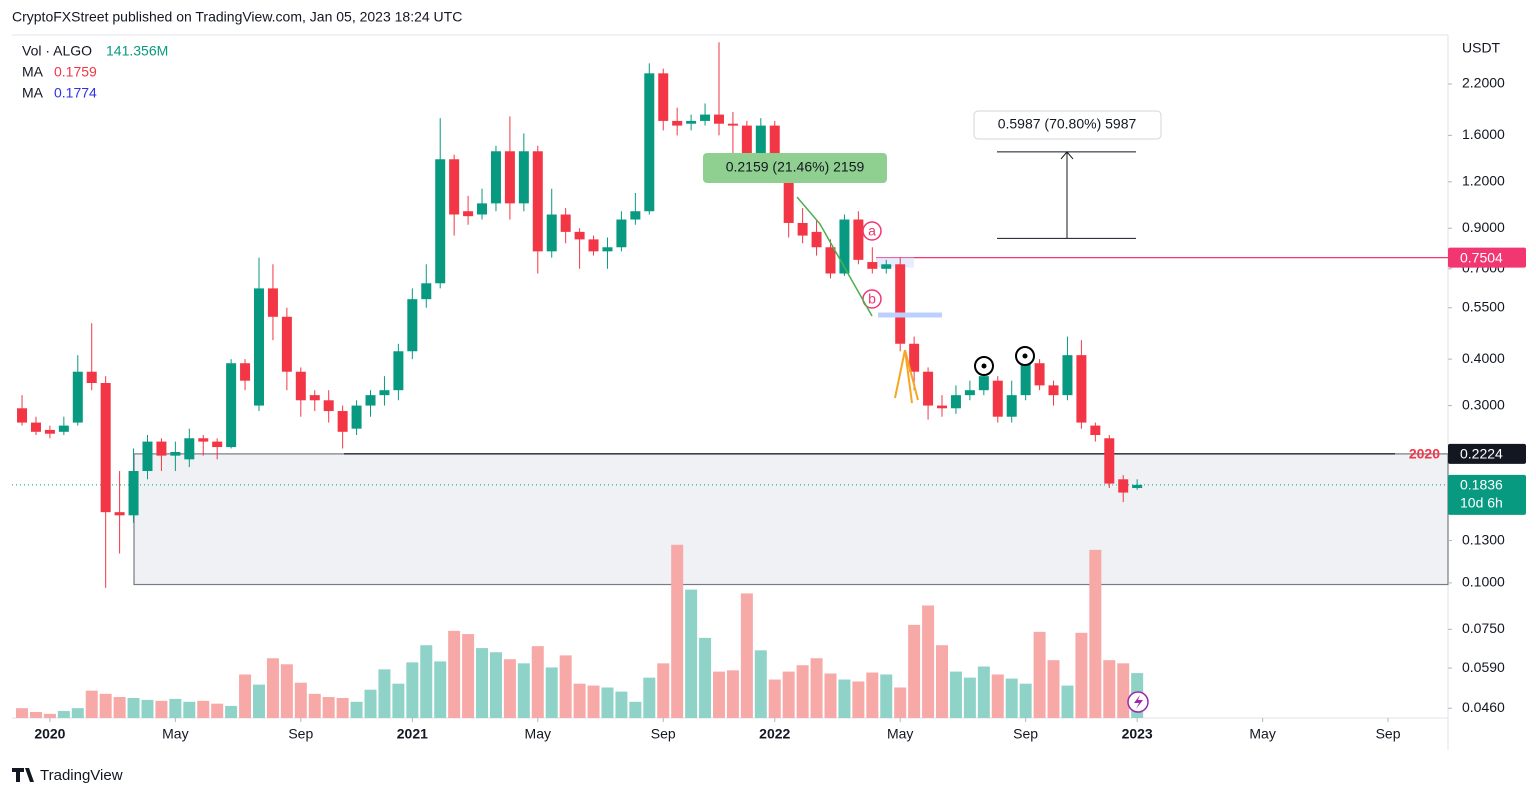  Describe the element at coordinates (774, 734) in the screenshot. I see `x-tick-label: 2022` at that location.